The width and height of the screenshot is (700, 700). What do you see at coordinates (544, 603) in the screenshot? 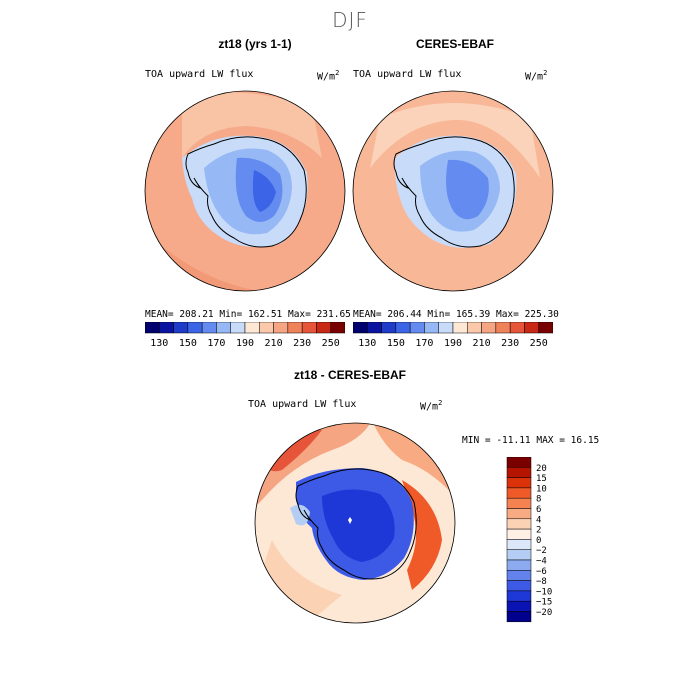
I see `panel3-colorbar-tick-label: −15` at bounding box center [544, 603].